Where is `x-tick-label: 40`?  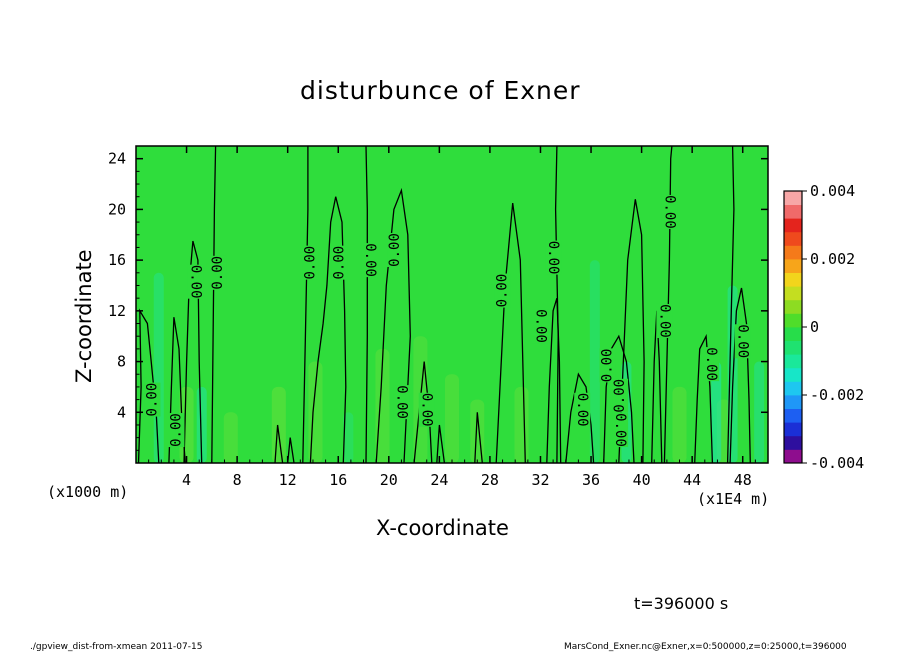
x-tick-label: 40 is located at coordinates (642, 480).